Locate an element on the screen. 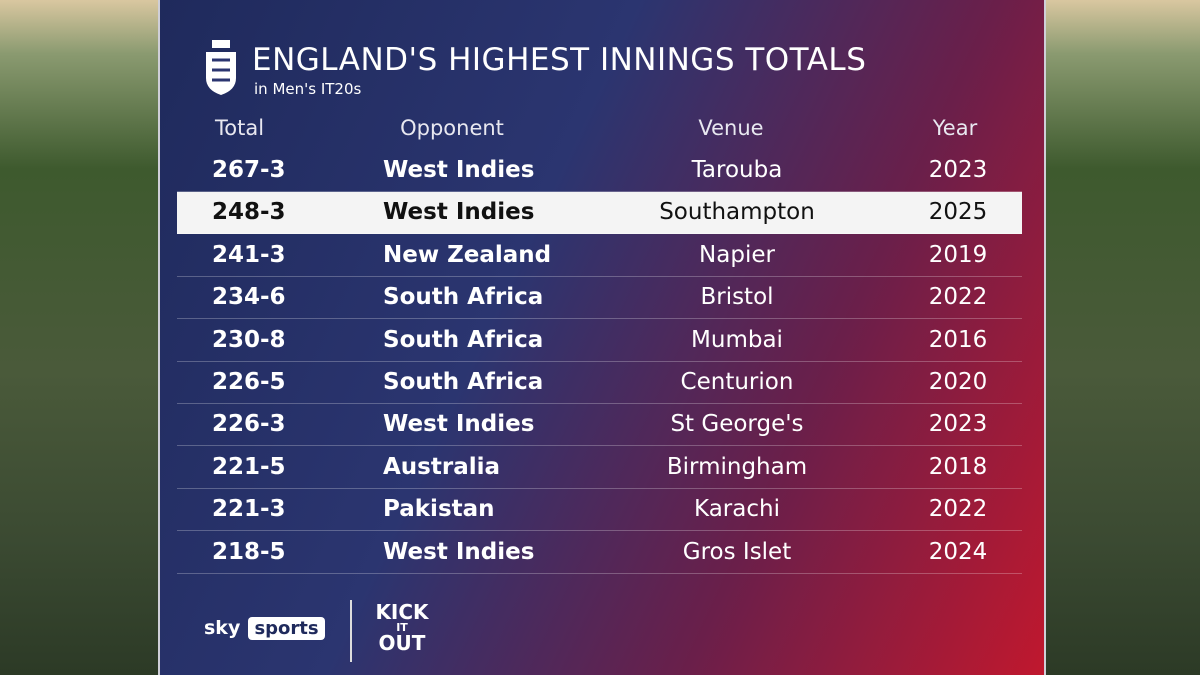 Image resolution: width=1200 pixels, height=675 pixels. subtitle: in Men's IT20s is located at coordinates (308, 89).